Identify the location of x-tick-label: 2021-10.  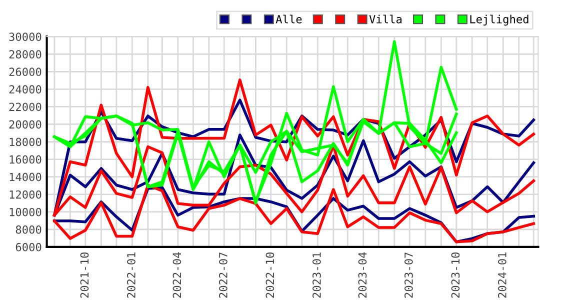
(84, 275).